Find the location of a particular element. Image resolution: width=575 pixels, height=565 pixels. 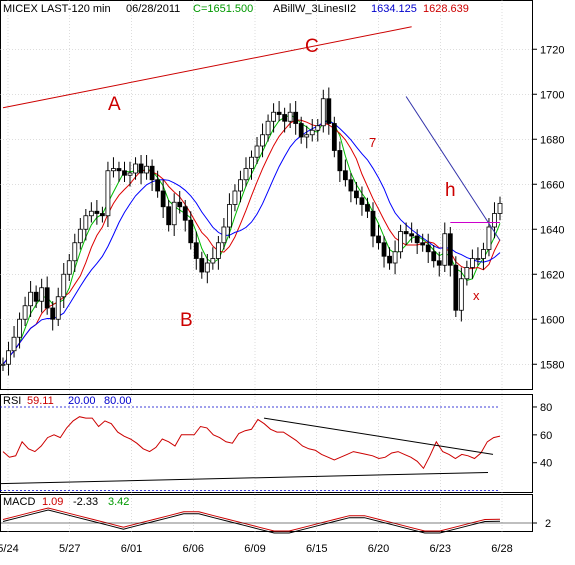

macd-signal-line is located at coordinates (251, 521).